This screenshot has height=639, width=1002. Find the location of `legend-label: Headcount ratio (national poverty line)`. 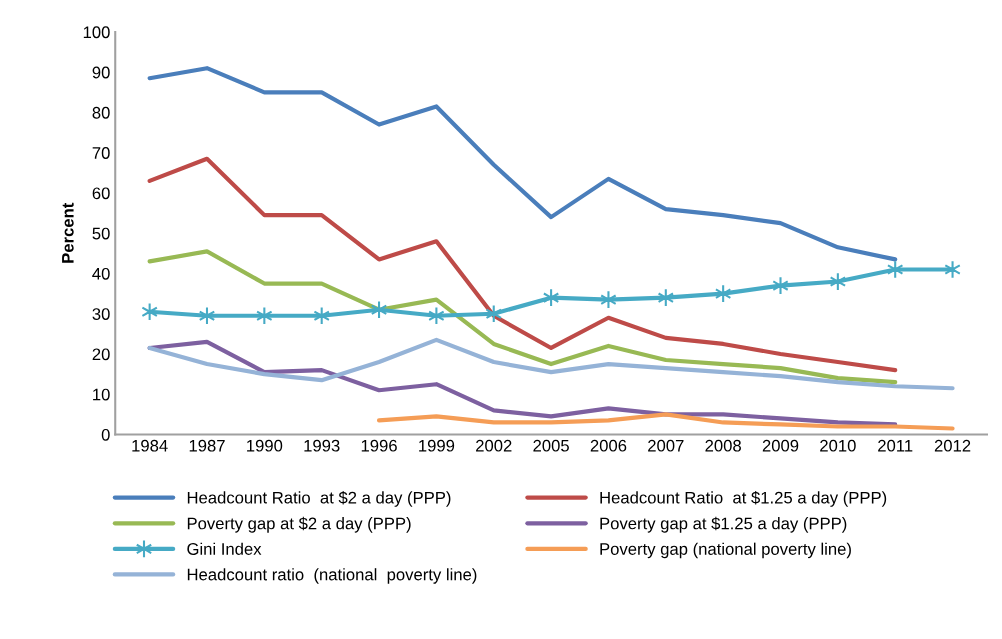

legend-label: Headcount ratio (national poverty line) is located at coordinates (332, 576).